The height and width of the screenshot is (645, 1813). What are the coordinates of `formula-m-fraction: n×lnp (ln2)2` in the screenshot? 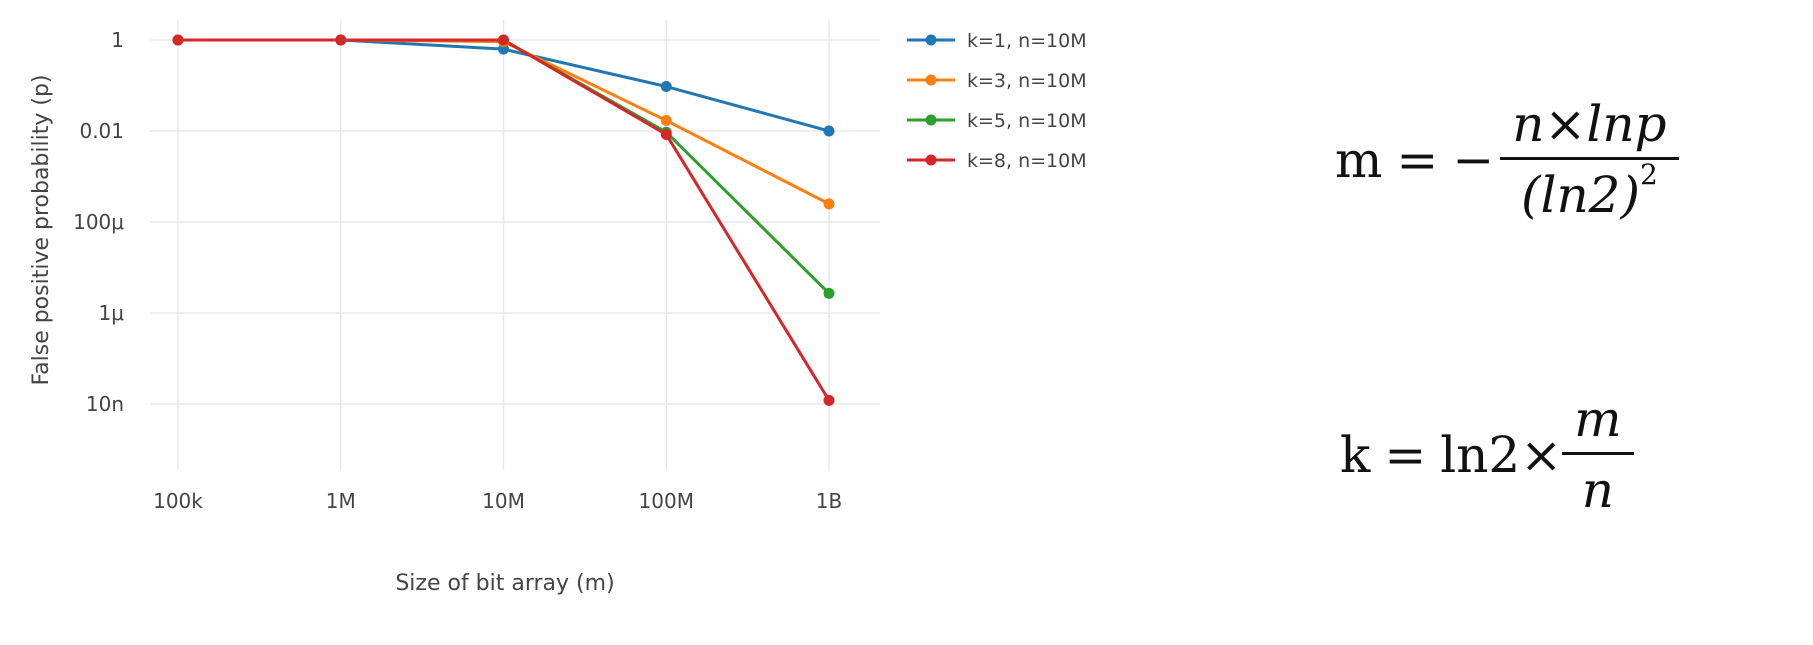 It's located at (1589, 159).